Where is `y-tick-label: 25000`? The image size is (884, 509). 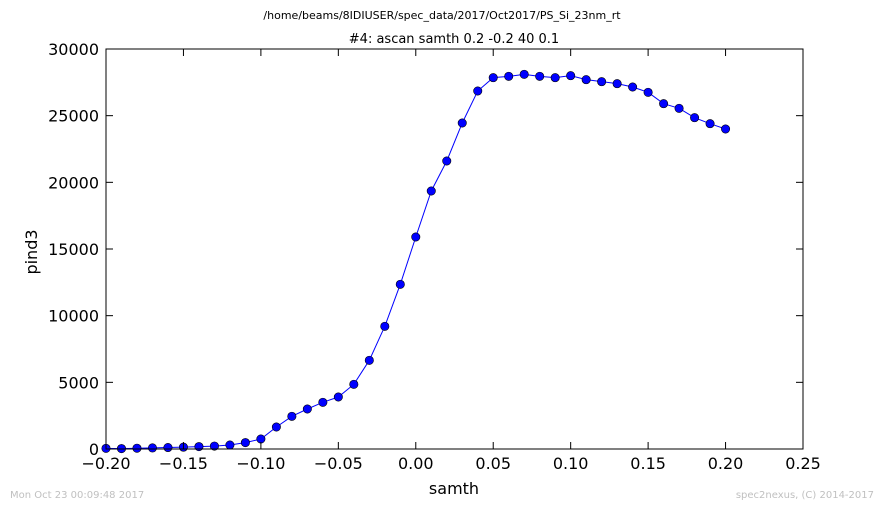 y-tick-label: 25000 is located at coordinates (73, 116).